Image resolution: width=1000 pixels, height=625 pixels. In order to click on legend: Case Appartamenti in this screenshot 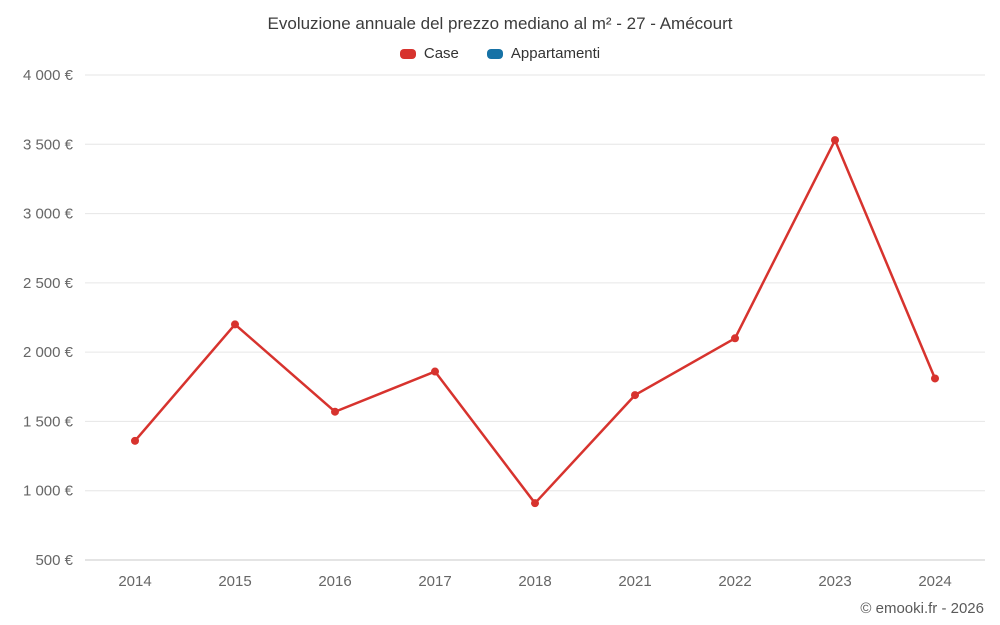, I will do `click(500, 53)`.